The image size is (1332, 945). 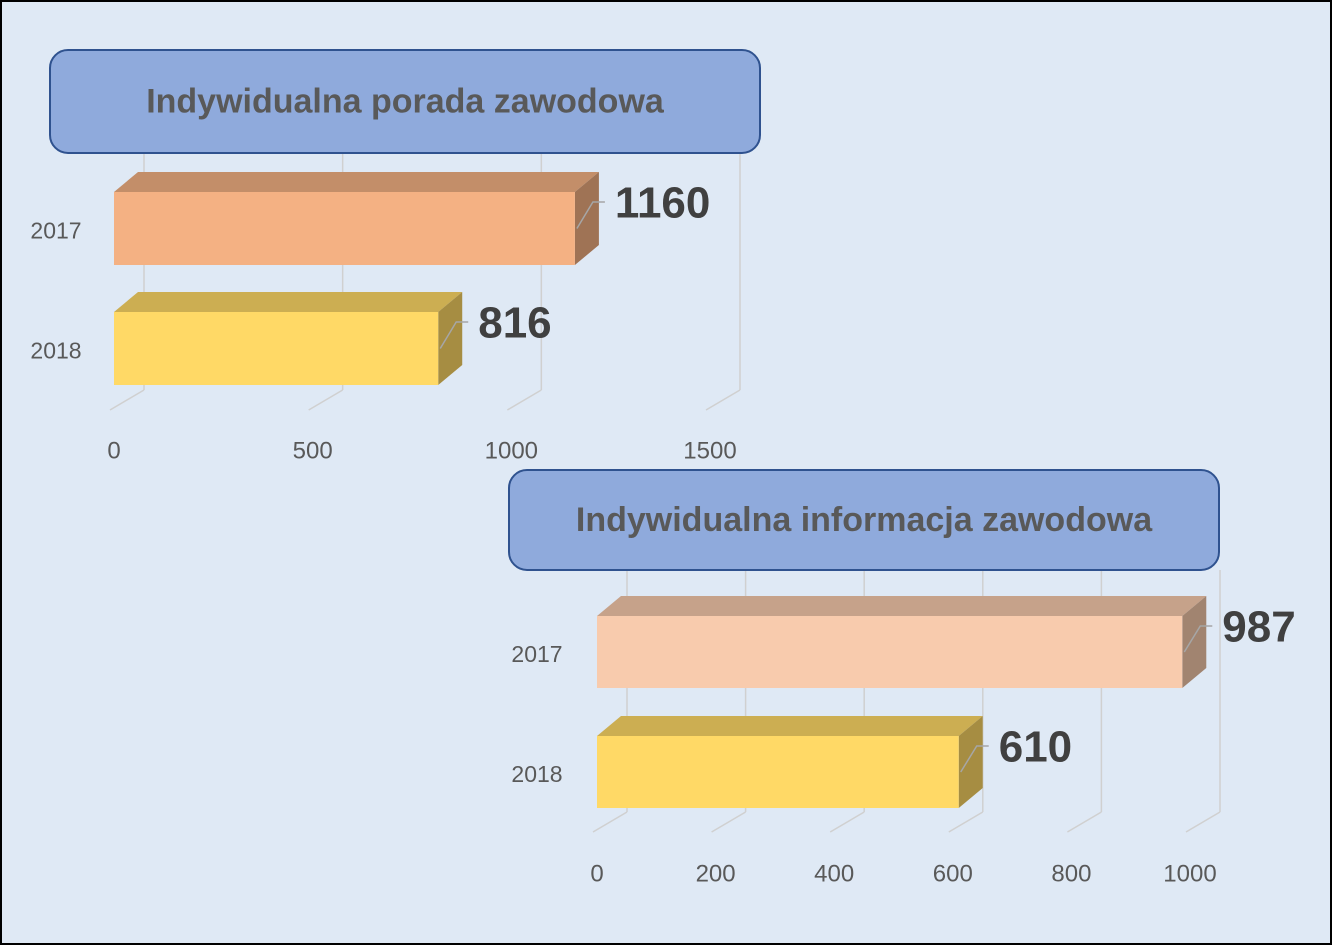 What do you see at coordinates (834, 873) in the screenshot?
I see `x-tick-label: 400` at bounding box center [834, 873].